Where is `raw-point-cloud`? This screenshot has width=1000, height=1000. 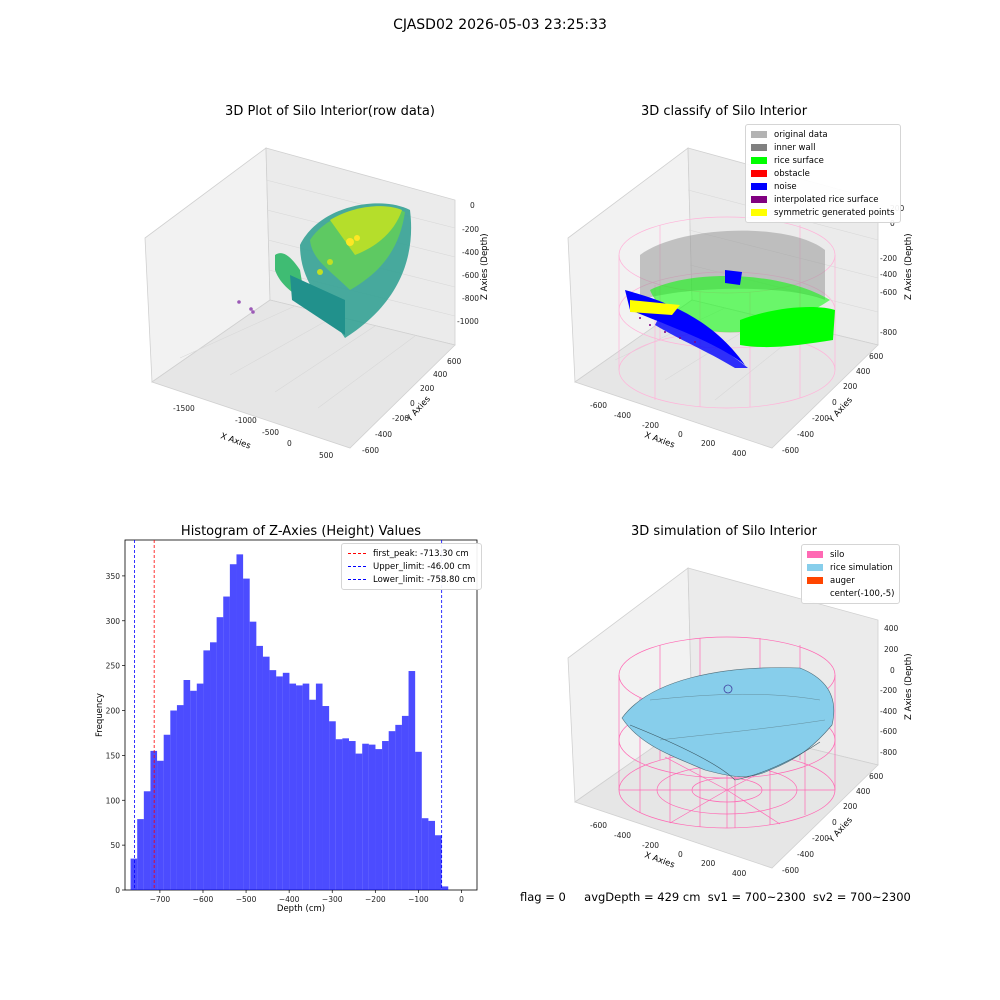 raw-point-cloud is located at coordinates (324, 270).